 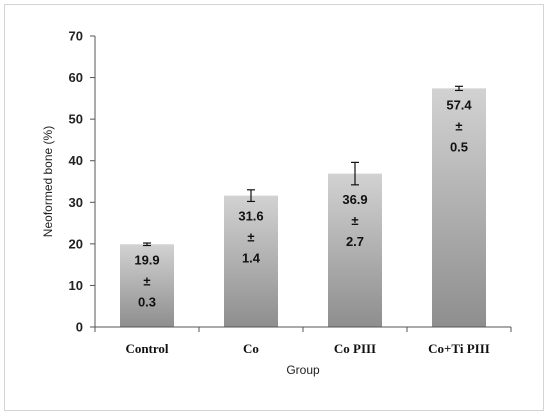 I want to click on y-tick-label: 10, so click(x=76, y=285).